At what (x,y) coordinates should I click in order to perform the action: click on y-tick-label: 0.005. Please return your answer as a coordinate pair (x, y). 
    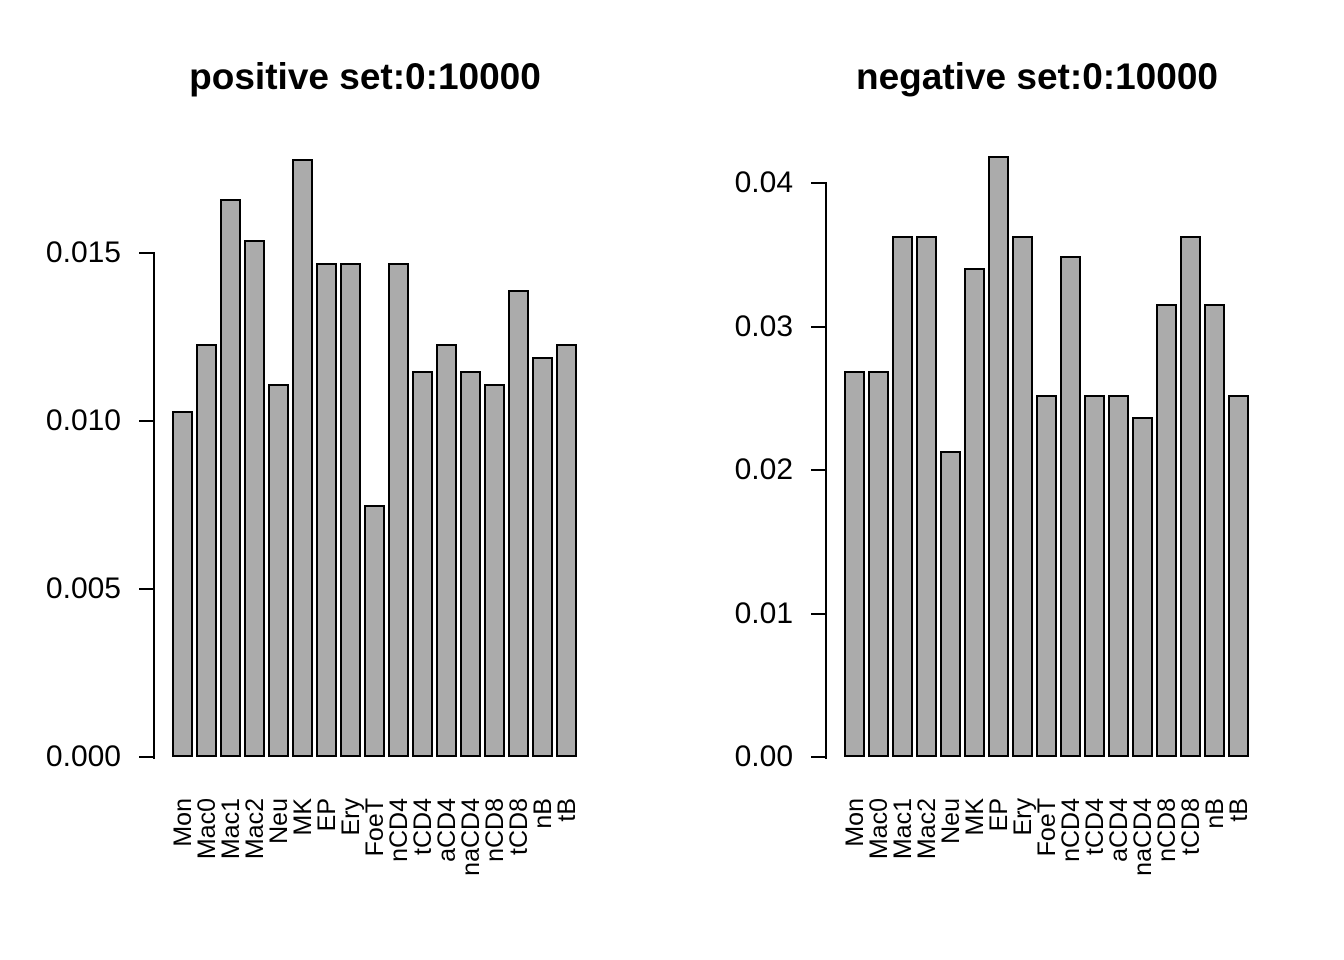
    Looking at the image, I should click on (83, 588).